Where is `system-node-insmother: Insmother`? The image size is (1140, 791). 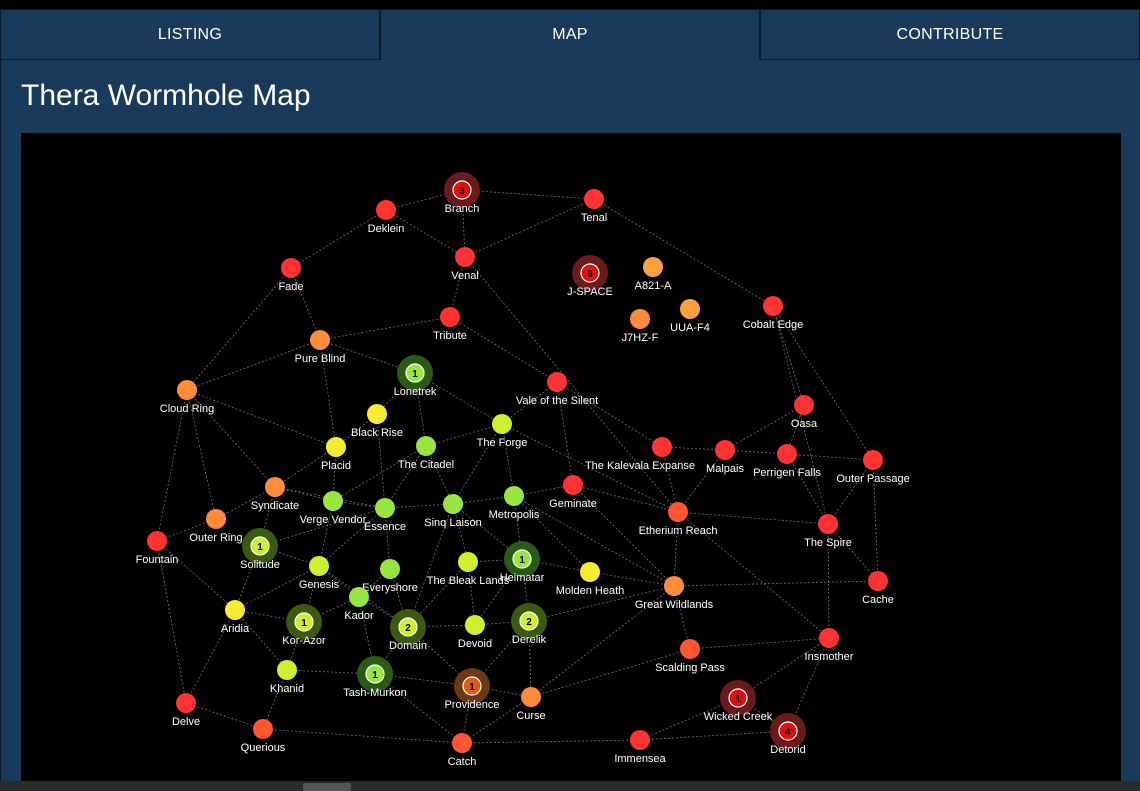
system-node-insmother: Insmother is located at coordinates (829, 645).